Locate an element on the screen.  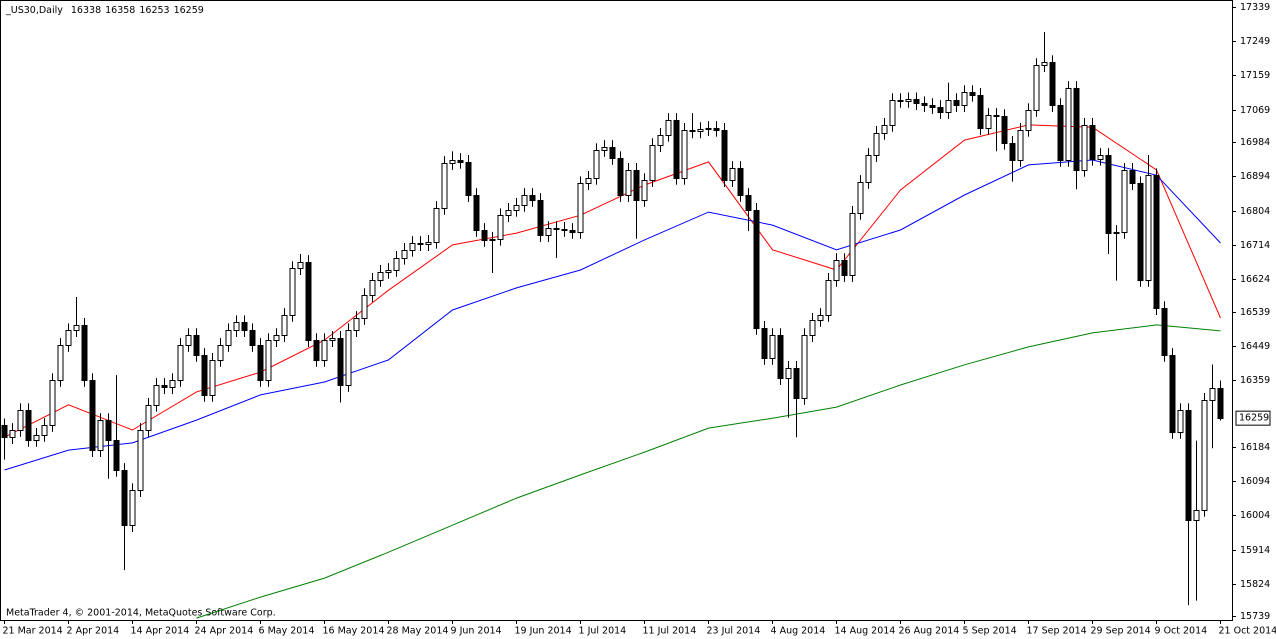
x-tick-label: 2 Apr 2014 is located at coordinates (93, 631).